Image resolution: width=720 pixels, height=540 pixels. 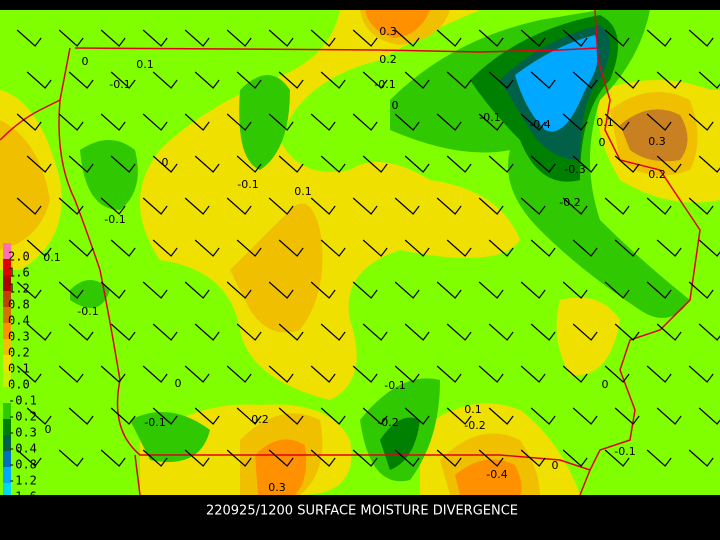 What do you see at coordinates (19, 257) in the screenshot?
I see `legend-label: 2.0` at bounding box center [19, 257].